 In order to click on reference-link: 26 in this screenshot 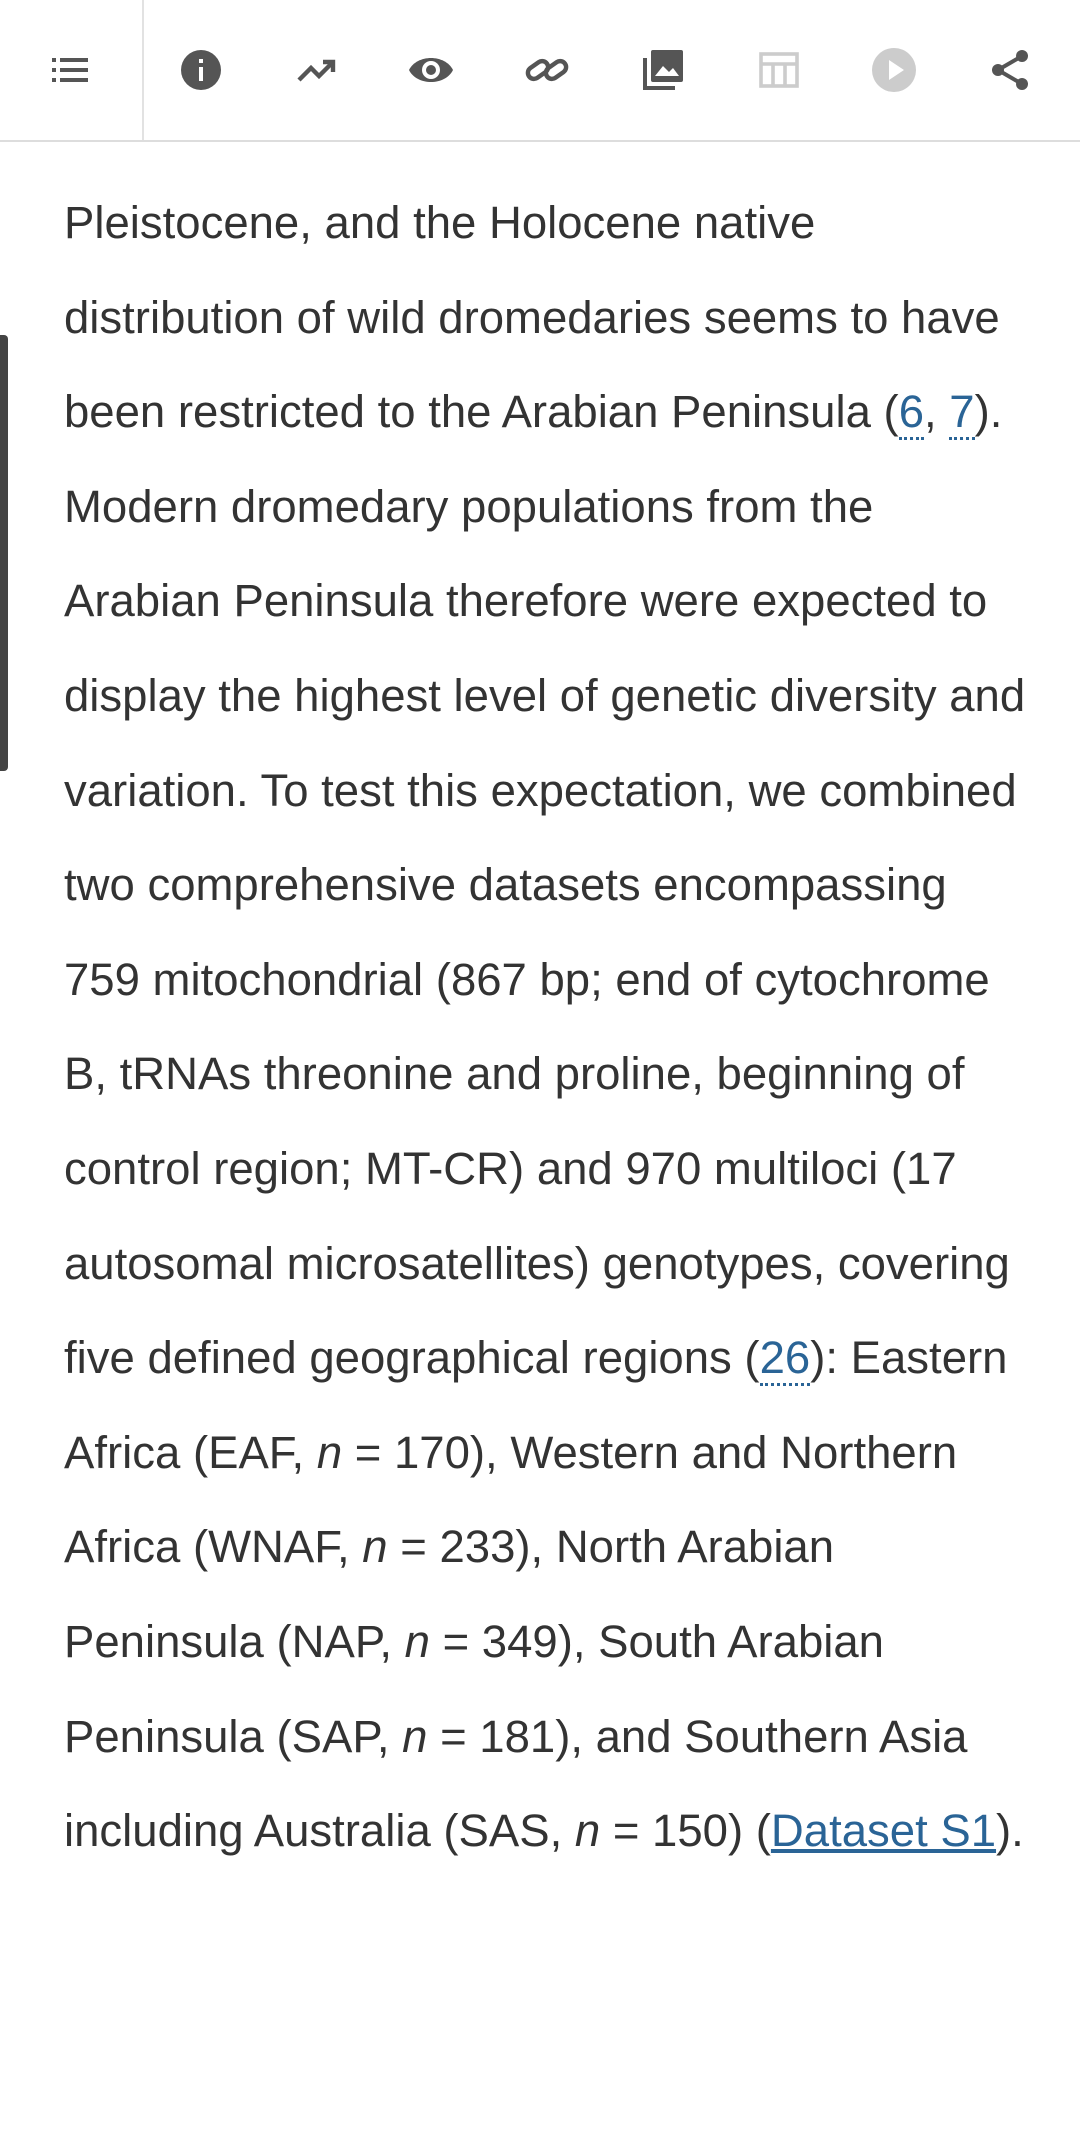, I will do `click(785, 1359)`.